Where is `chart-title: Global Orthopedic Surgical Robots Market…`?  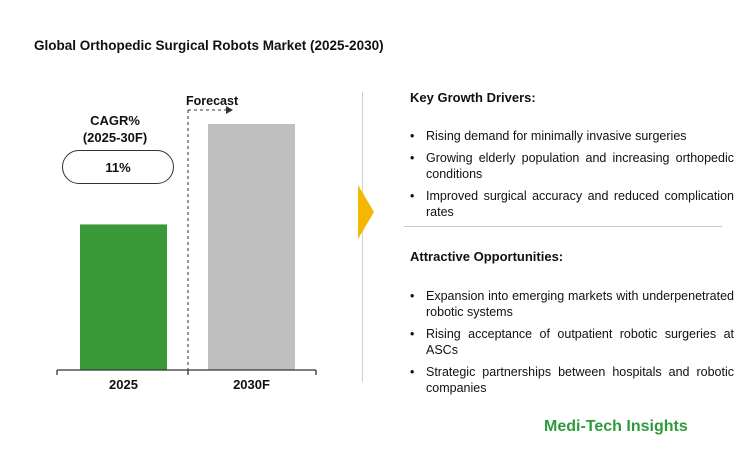
chart-title: Global Orthopedic Surgical Robots Market… is located at coordinates (209, 45).